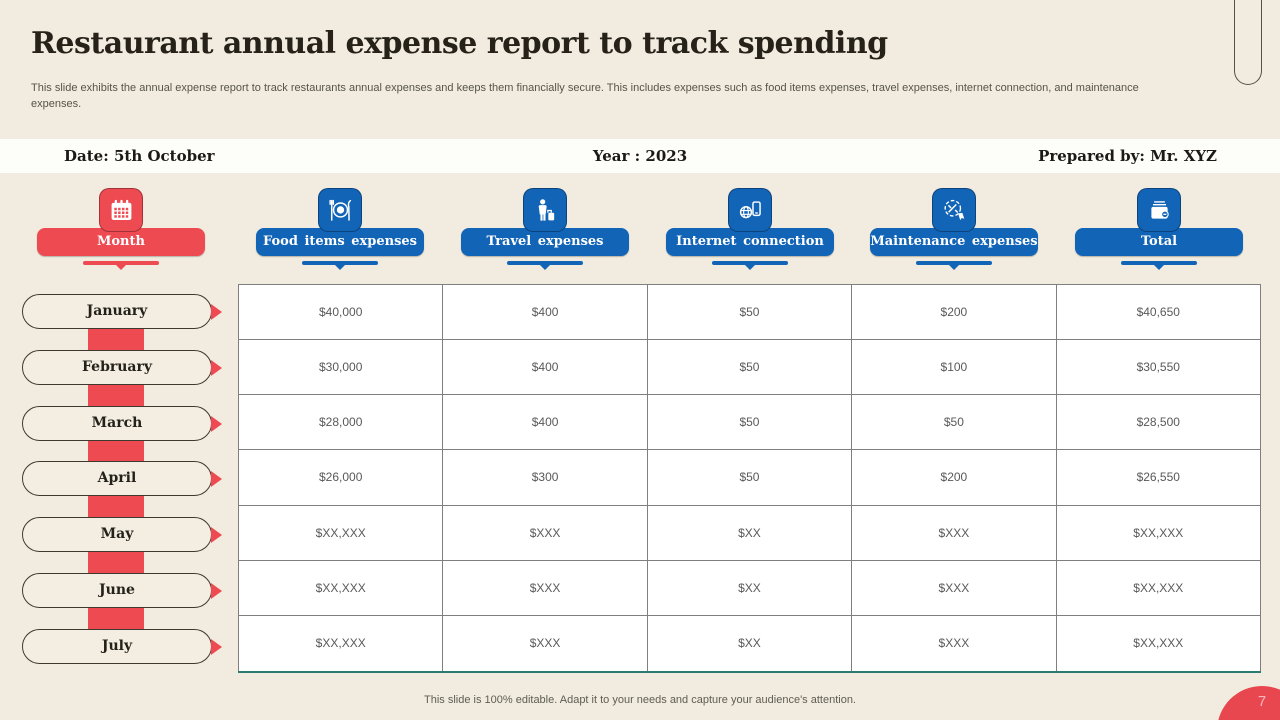  I want to click on month-label: May, so click(117, 534).